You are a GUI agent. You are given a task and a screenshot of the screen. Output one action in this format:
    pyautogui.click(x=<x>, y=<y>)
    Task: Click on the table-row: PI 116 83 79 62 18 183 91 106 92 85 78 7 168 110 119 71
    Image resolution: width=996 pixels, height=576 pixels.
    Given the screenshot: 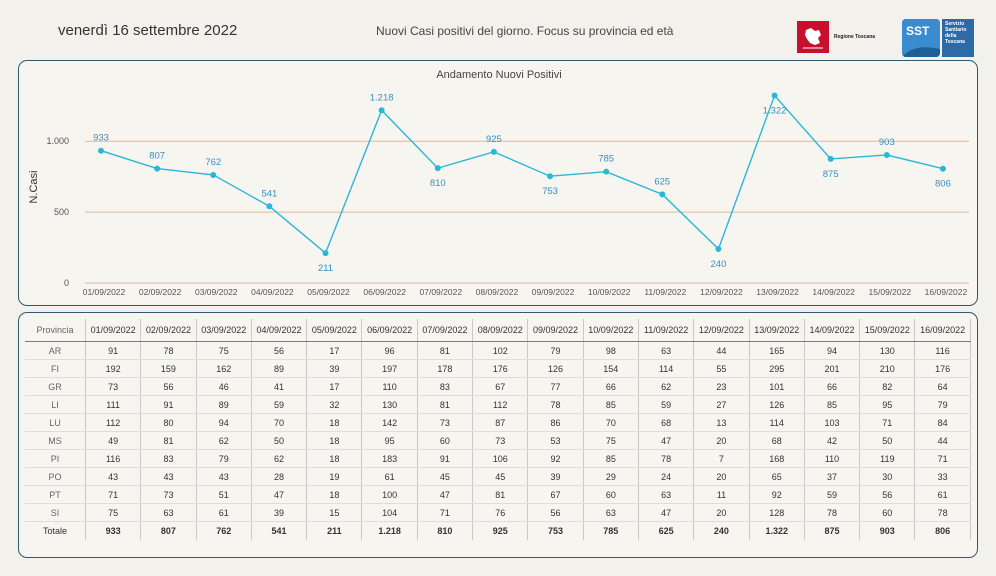 What is the action you would take?
    pyautogui.click(x=498, y=458)
    